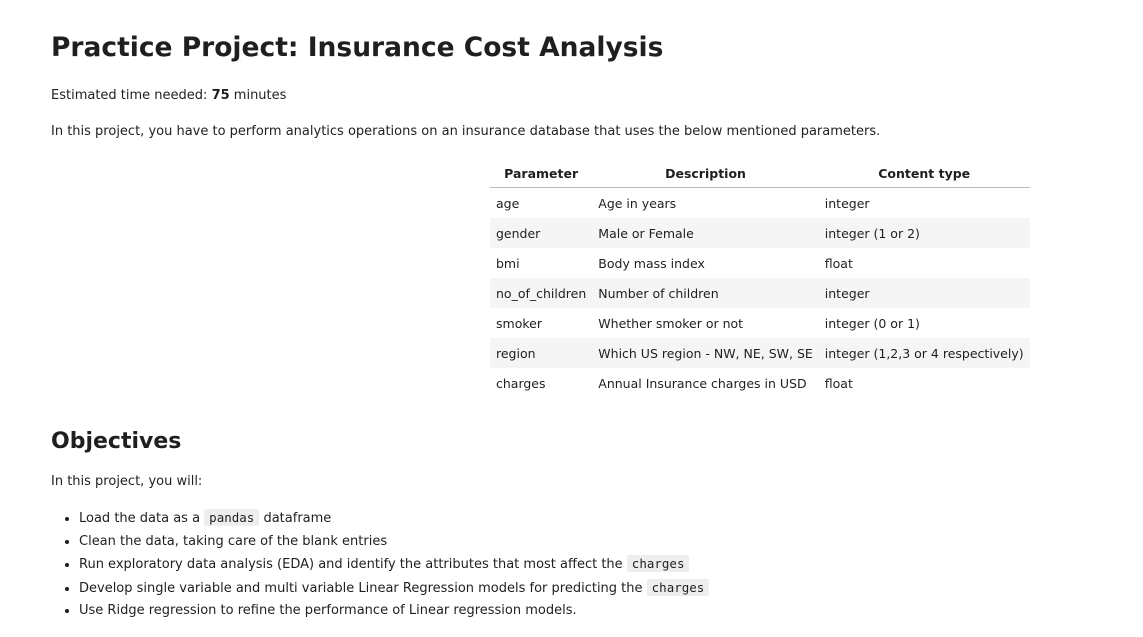 The image size is (1143, 637). Describe the element at coordinates (295, 518) in the screenshot. I see `objective-text-after: dataframe` at that location.